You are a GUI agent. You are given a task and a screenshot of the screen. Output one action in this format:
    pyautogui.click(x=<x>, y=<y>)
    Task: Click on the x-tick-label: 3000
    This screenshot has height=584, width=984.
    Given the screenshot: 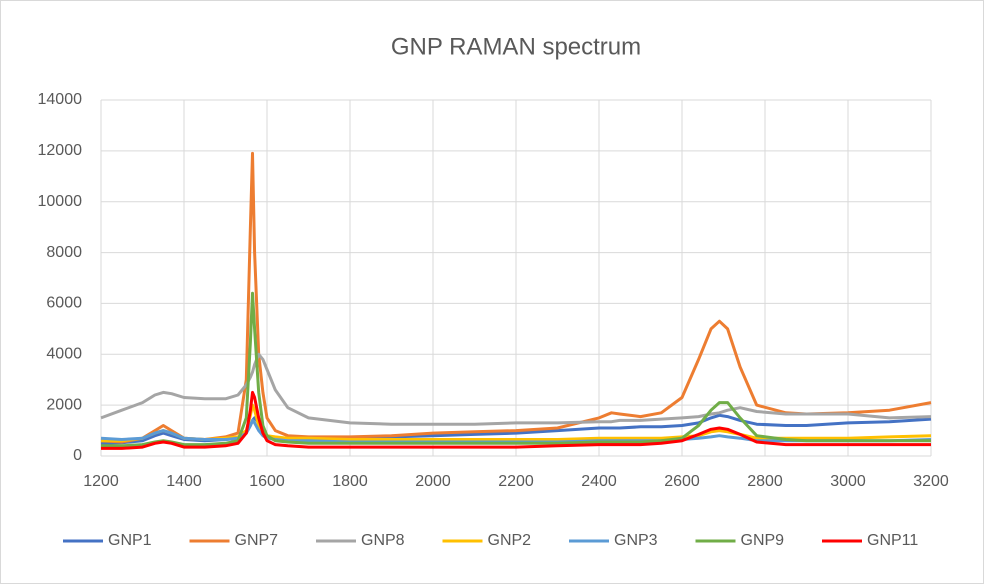 What is the action you would take?
    pyautogui.click(x=848, y=481)
    